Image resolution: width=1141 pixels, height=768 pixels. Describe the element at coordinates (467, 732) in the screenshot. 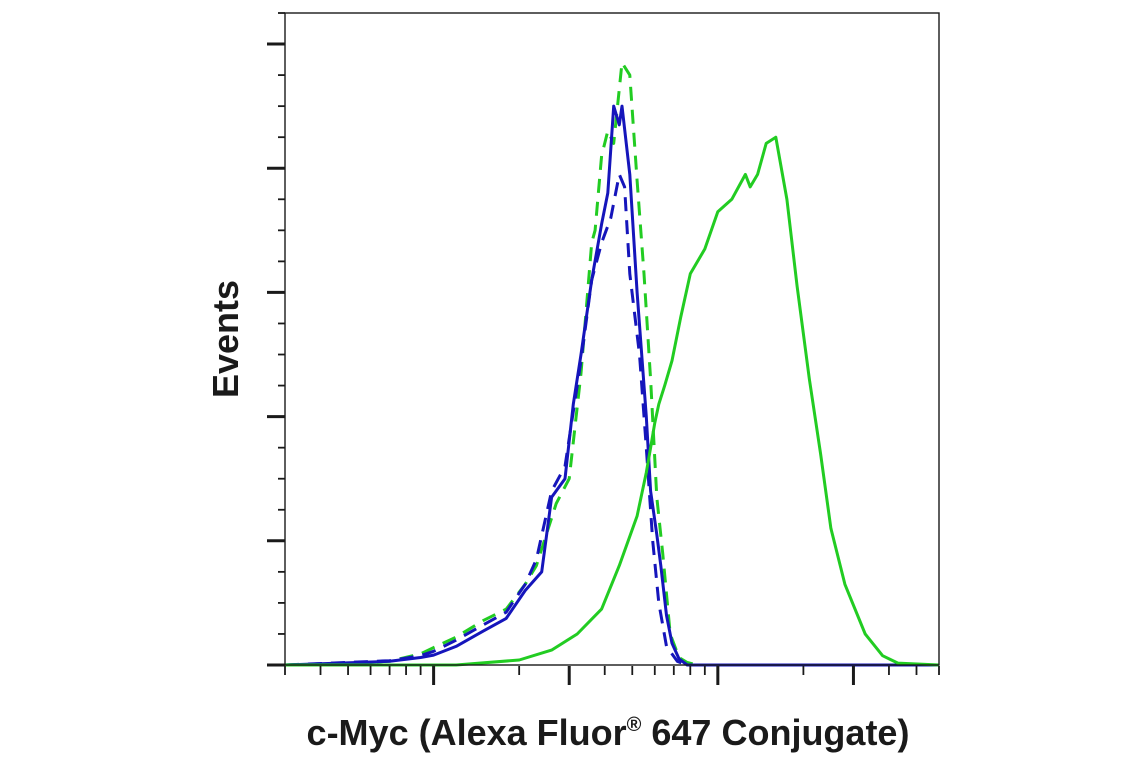

I see `x-axis-title-main: c-Myc (Alexa Fluor` at that location.